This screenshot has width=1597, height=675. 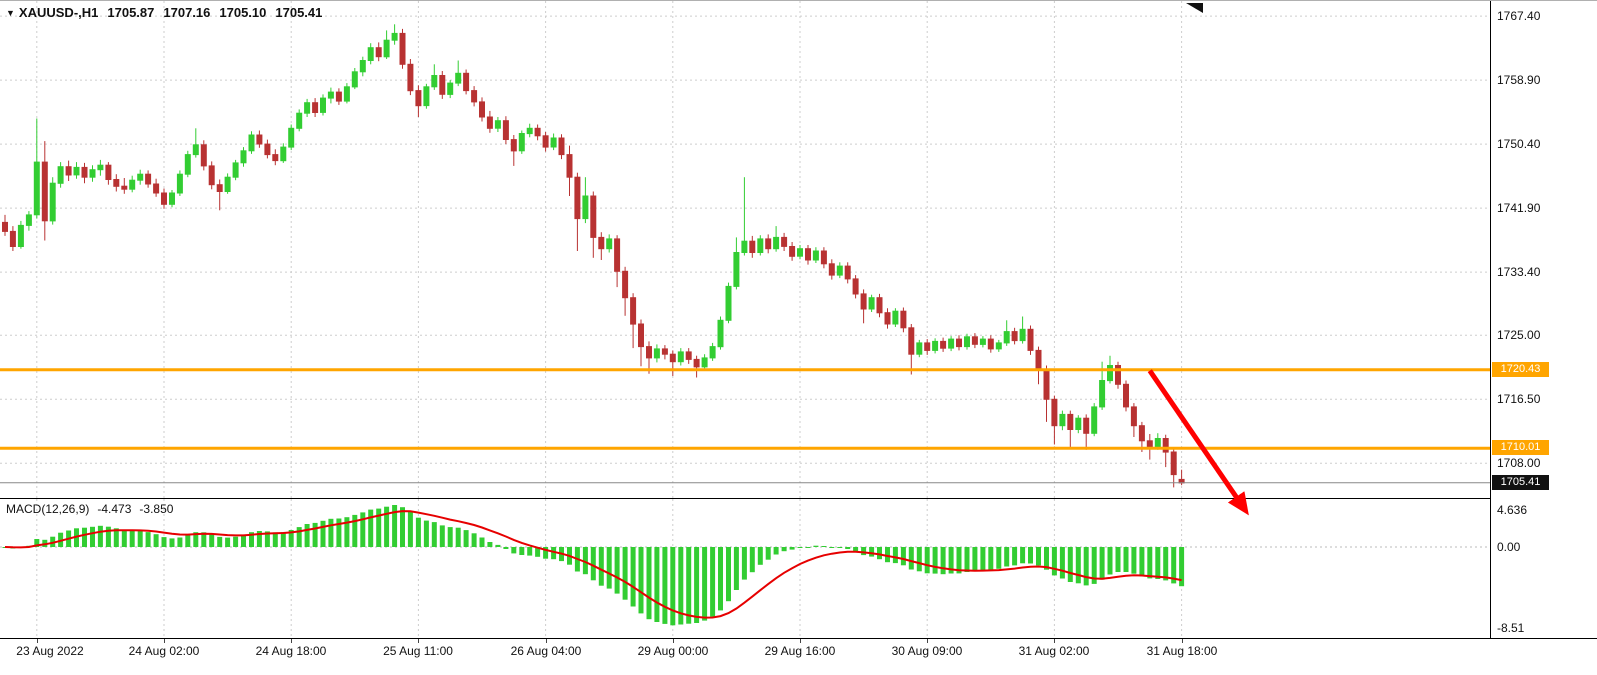 I want to click on chart-ohlc-header: ▼ XAUUSD-,H1 1705.87 1707.16 1705.10 1705.41, so click(x=164, y=12).